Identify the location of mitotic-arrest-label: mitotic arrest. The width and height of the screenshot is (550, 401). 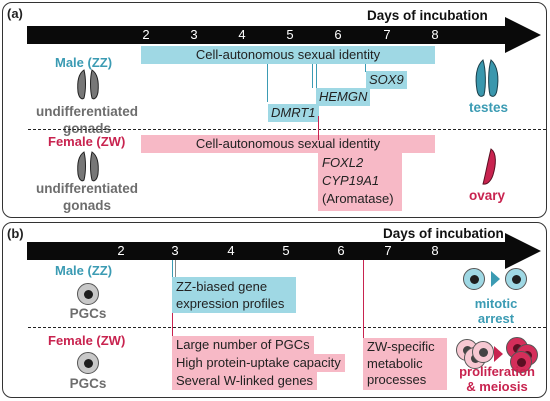
(496, 311).